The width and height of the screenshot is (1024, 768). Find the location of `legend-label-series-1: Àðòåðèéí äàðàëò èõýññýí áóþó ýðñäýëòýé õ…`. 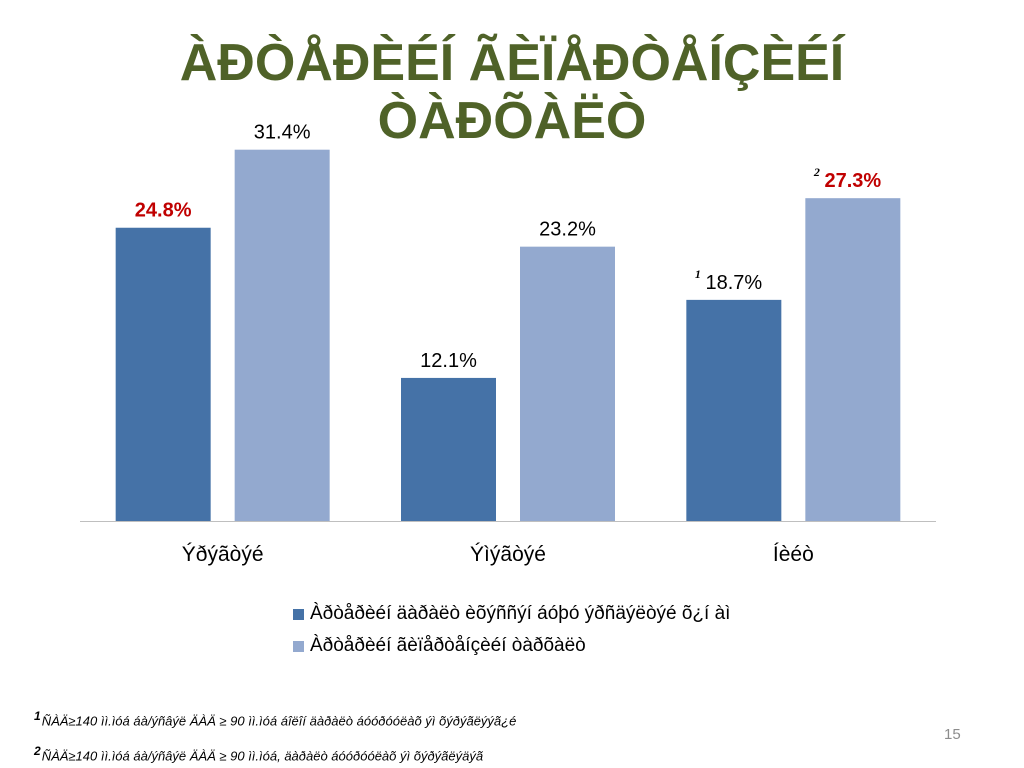

legend-label-series-1: Àðòåðèéí äàðàëò èõýññýí áóþó ýðñäýëòýé õ… is located at coordinates (520, 613).